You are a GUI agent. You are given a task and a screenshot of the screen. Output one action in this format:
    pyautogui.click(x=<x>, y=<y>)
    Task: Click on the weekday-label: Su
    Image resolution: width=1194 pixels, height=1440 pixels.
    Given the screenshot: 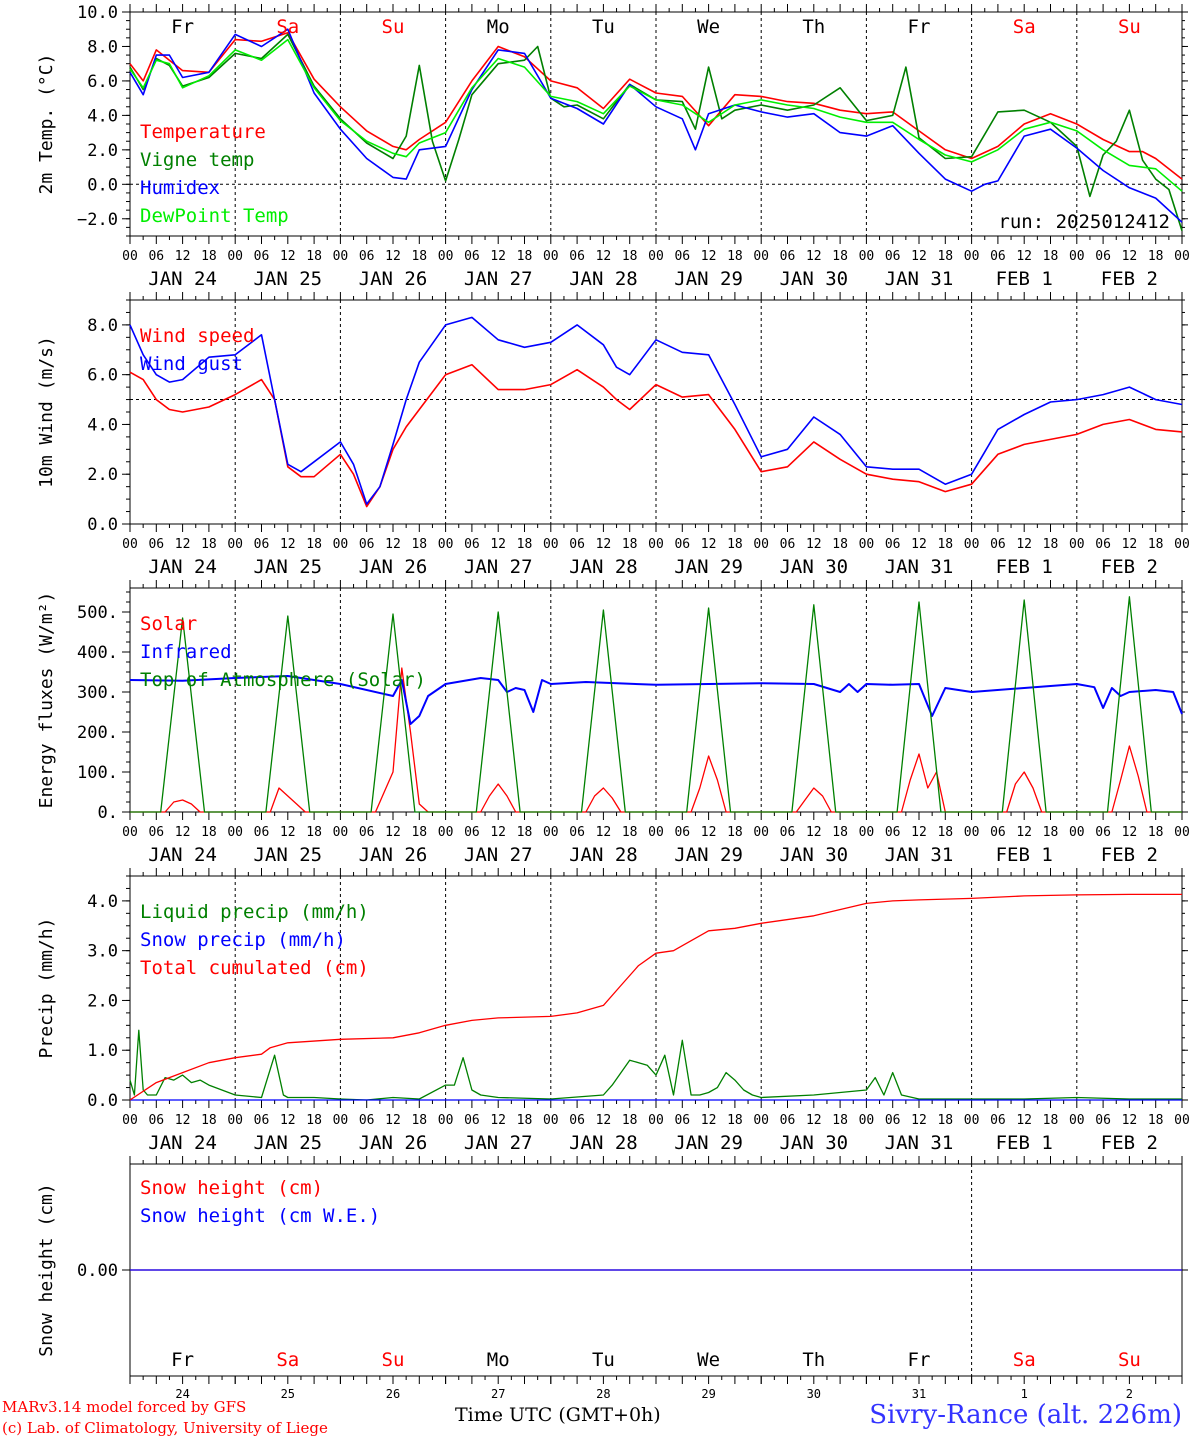 What is the action you would take?
    pyautogui.click(x=1129, y=27)
    